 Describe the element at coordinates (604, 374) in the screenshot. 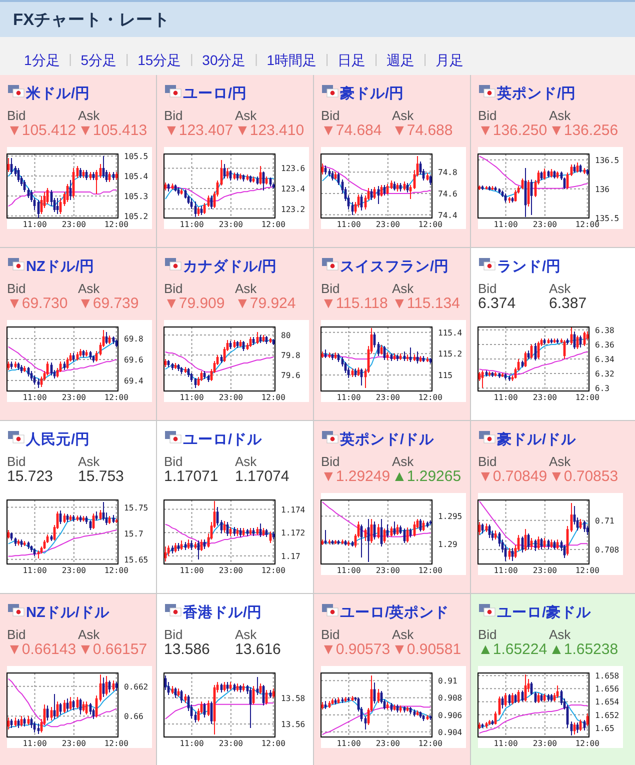

I see `y-tick-label: 6.32` at that location.